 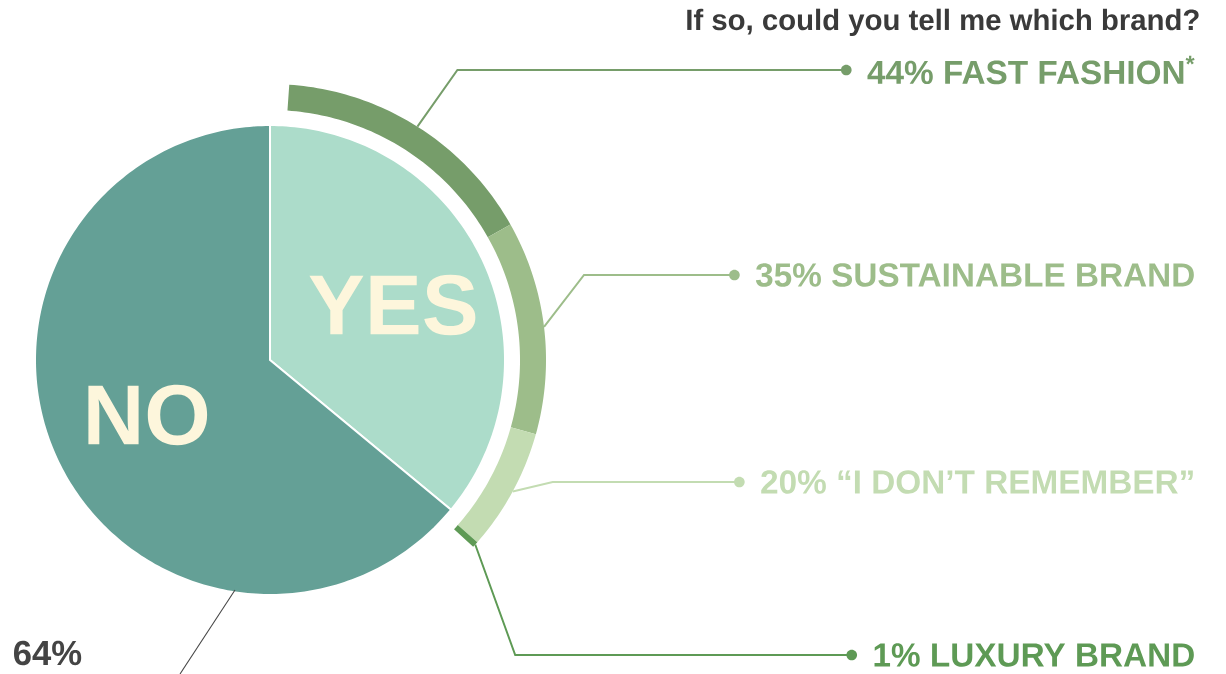 I want to click on data-label: 1%, so click(x=897, y=655).